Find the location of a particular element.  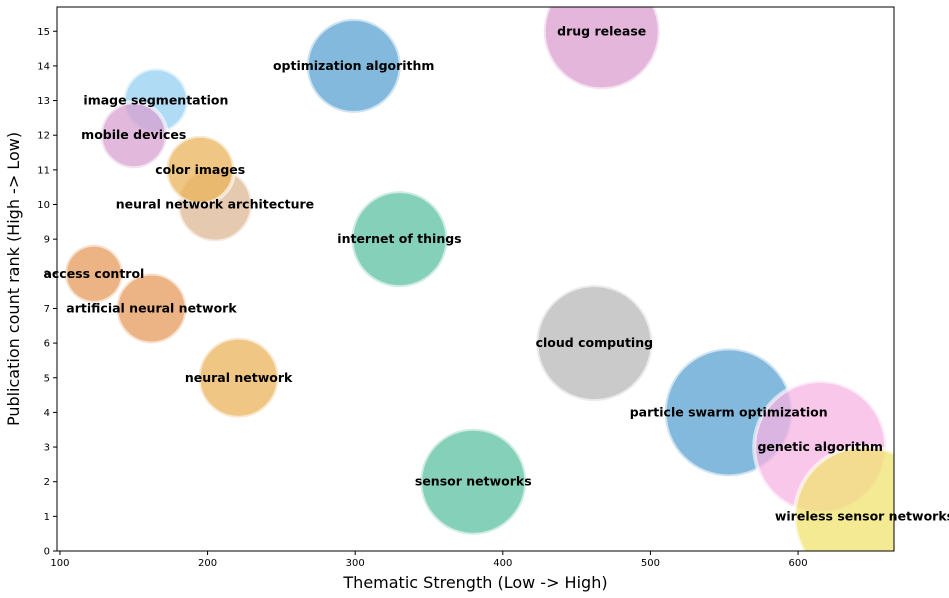

bubble-mobile-devices is located at coordinates (133, 135).